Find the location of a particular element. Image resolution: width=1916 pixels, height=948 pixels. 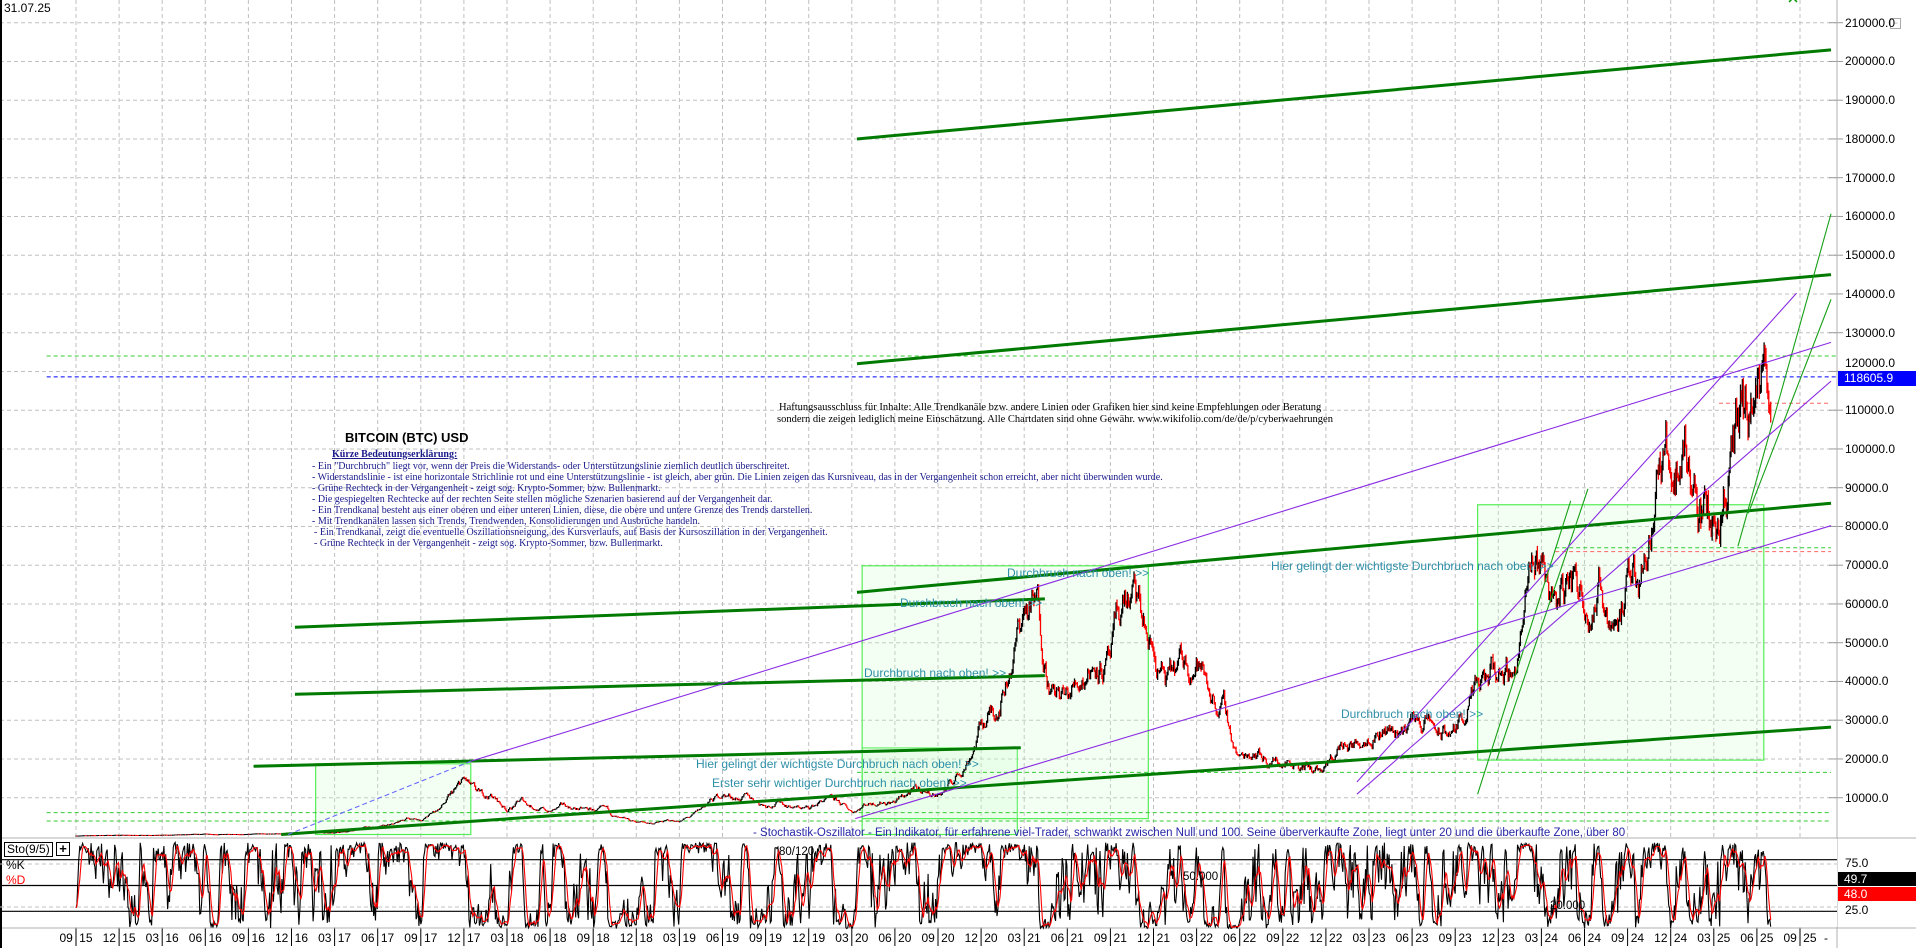

time-axis-label: 09 16 is located at coordinates (248, 938).